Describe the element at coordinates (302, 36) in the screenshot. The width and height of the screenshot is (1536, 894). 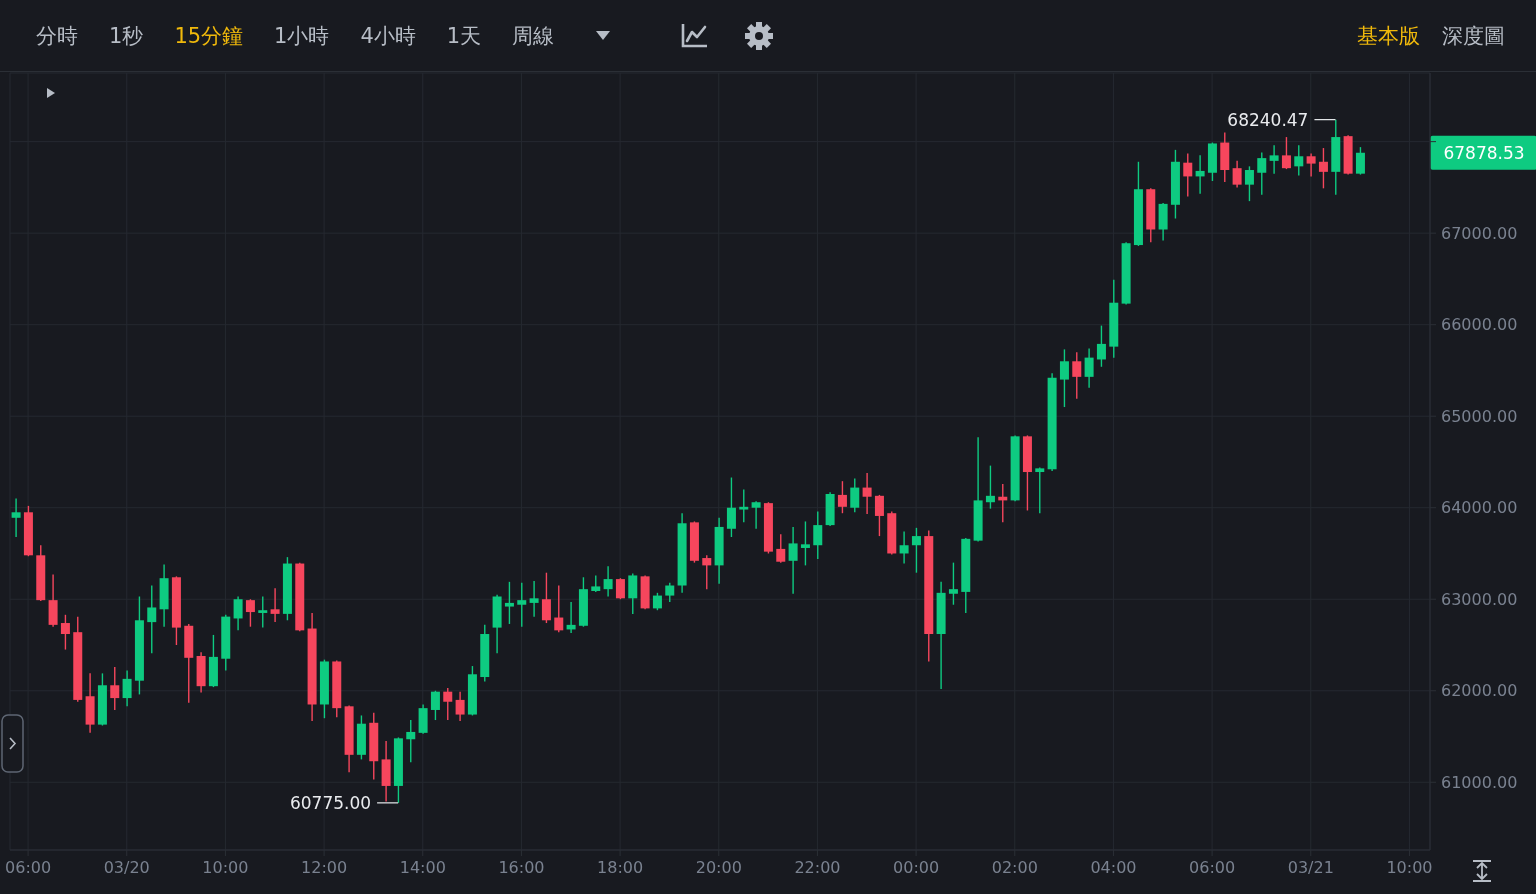
I see `text: 1小時` at that location.